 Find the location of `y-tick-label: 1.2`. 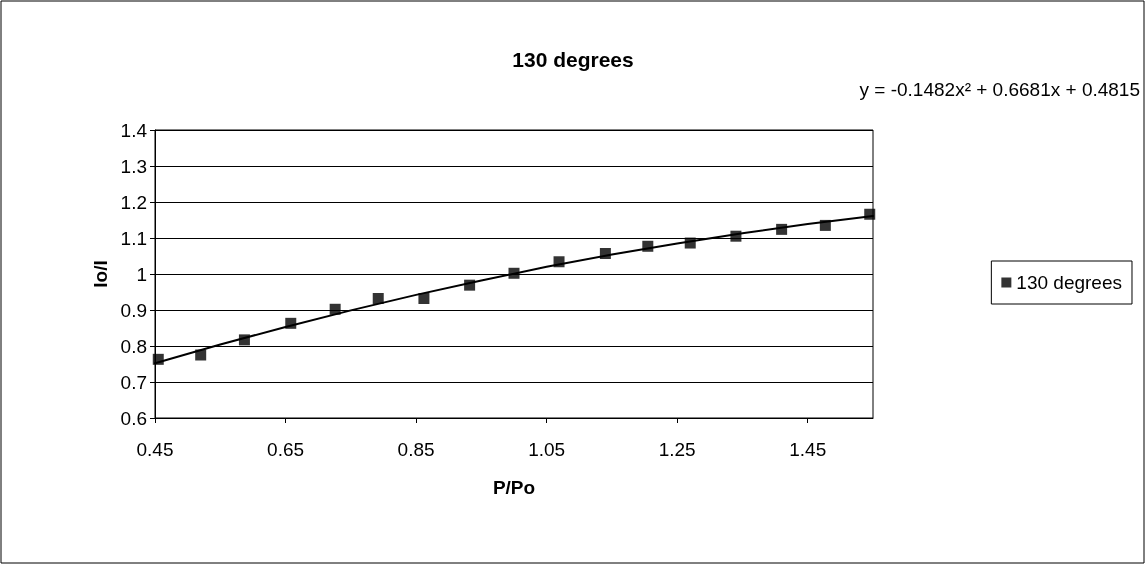

y-tick-label: 1.2 is located at coordinates (133, 202).